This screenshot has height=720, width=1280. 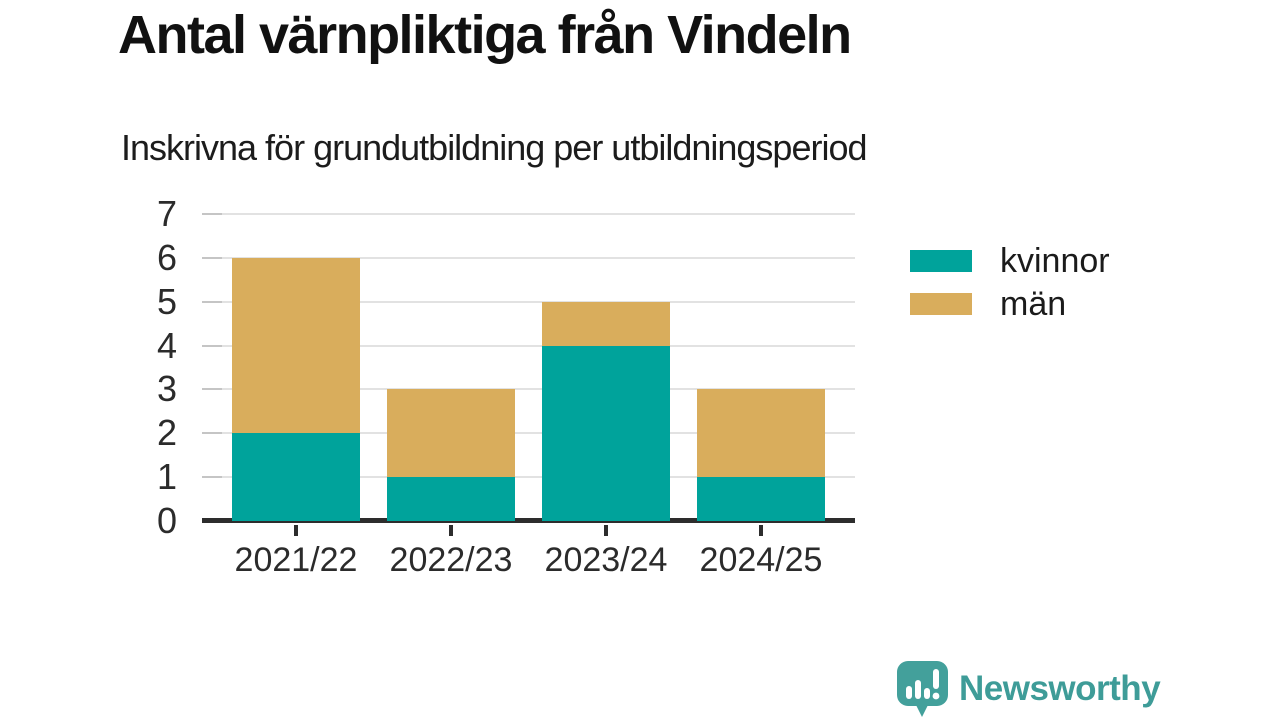 I want to click on legend-label-kvinnor: kvinnor, so click(x=1055, y=261).